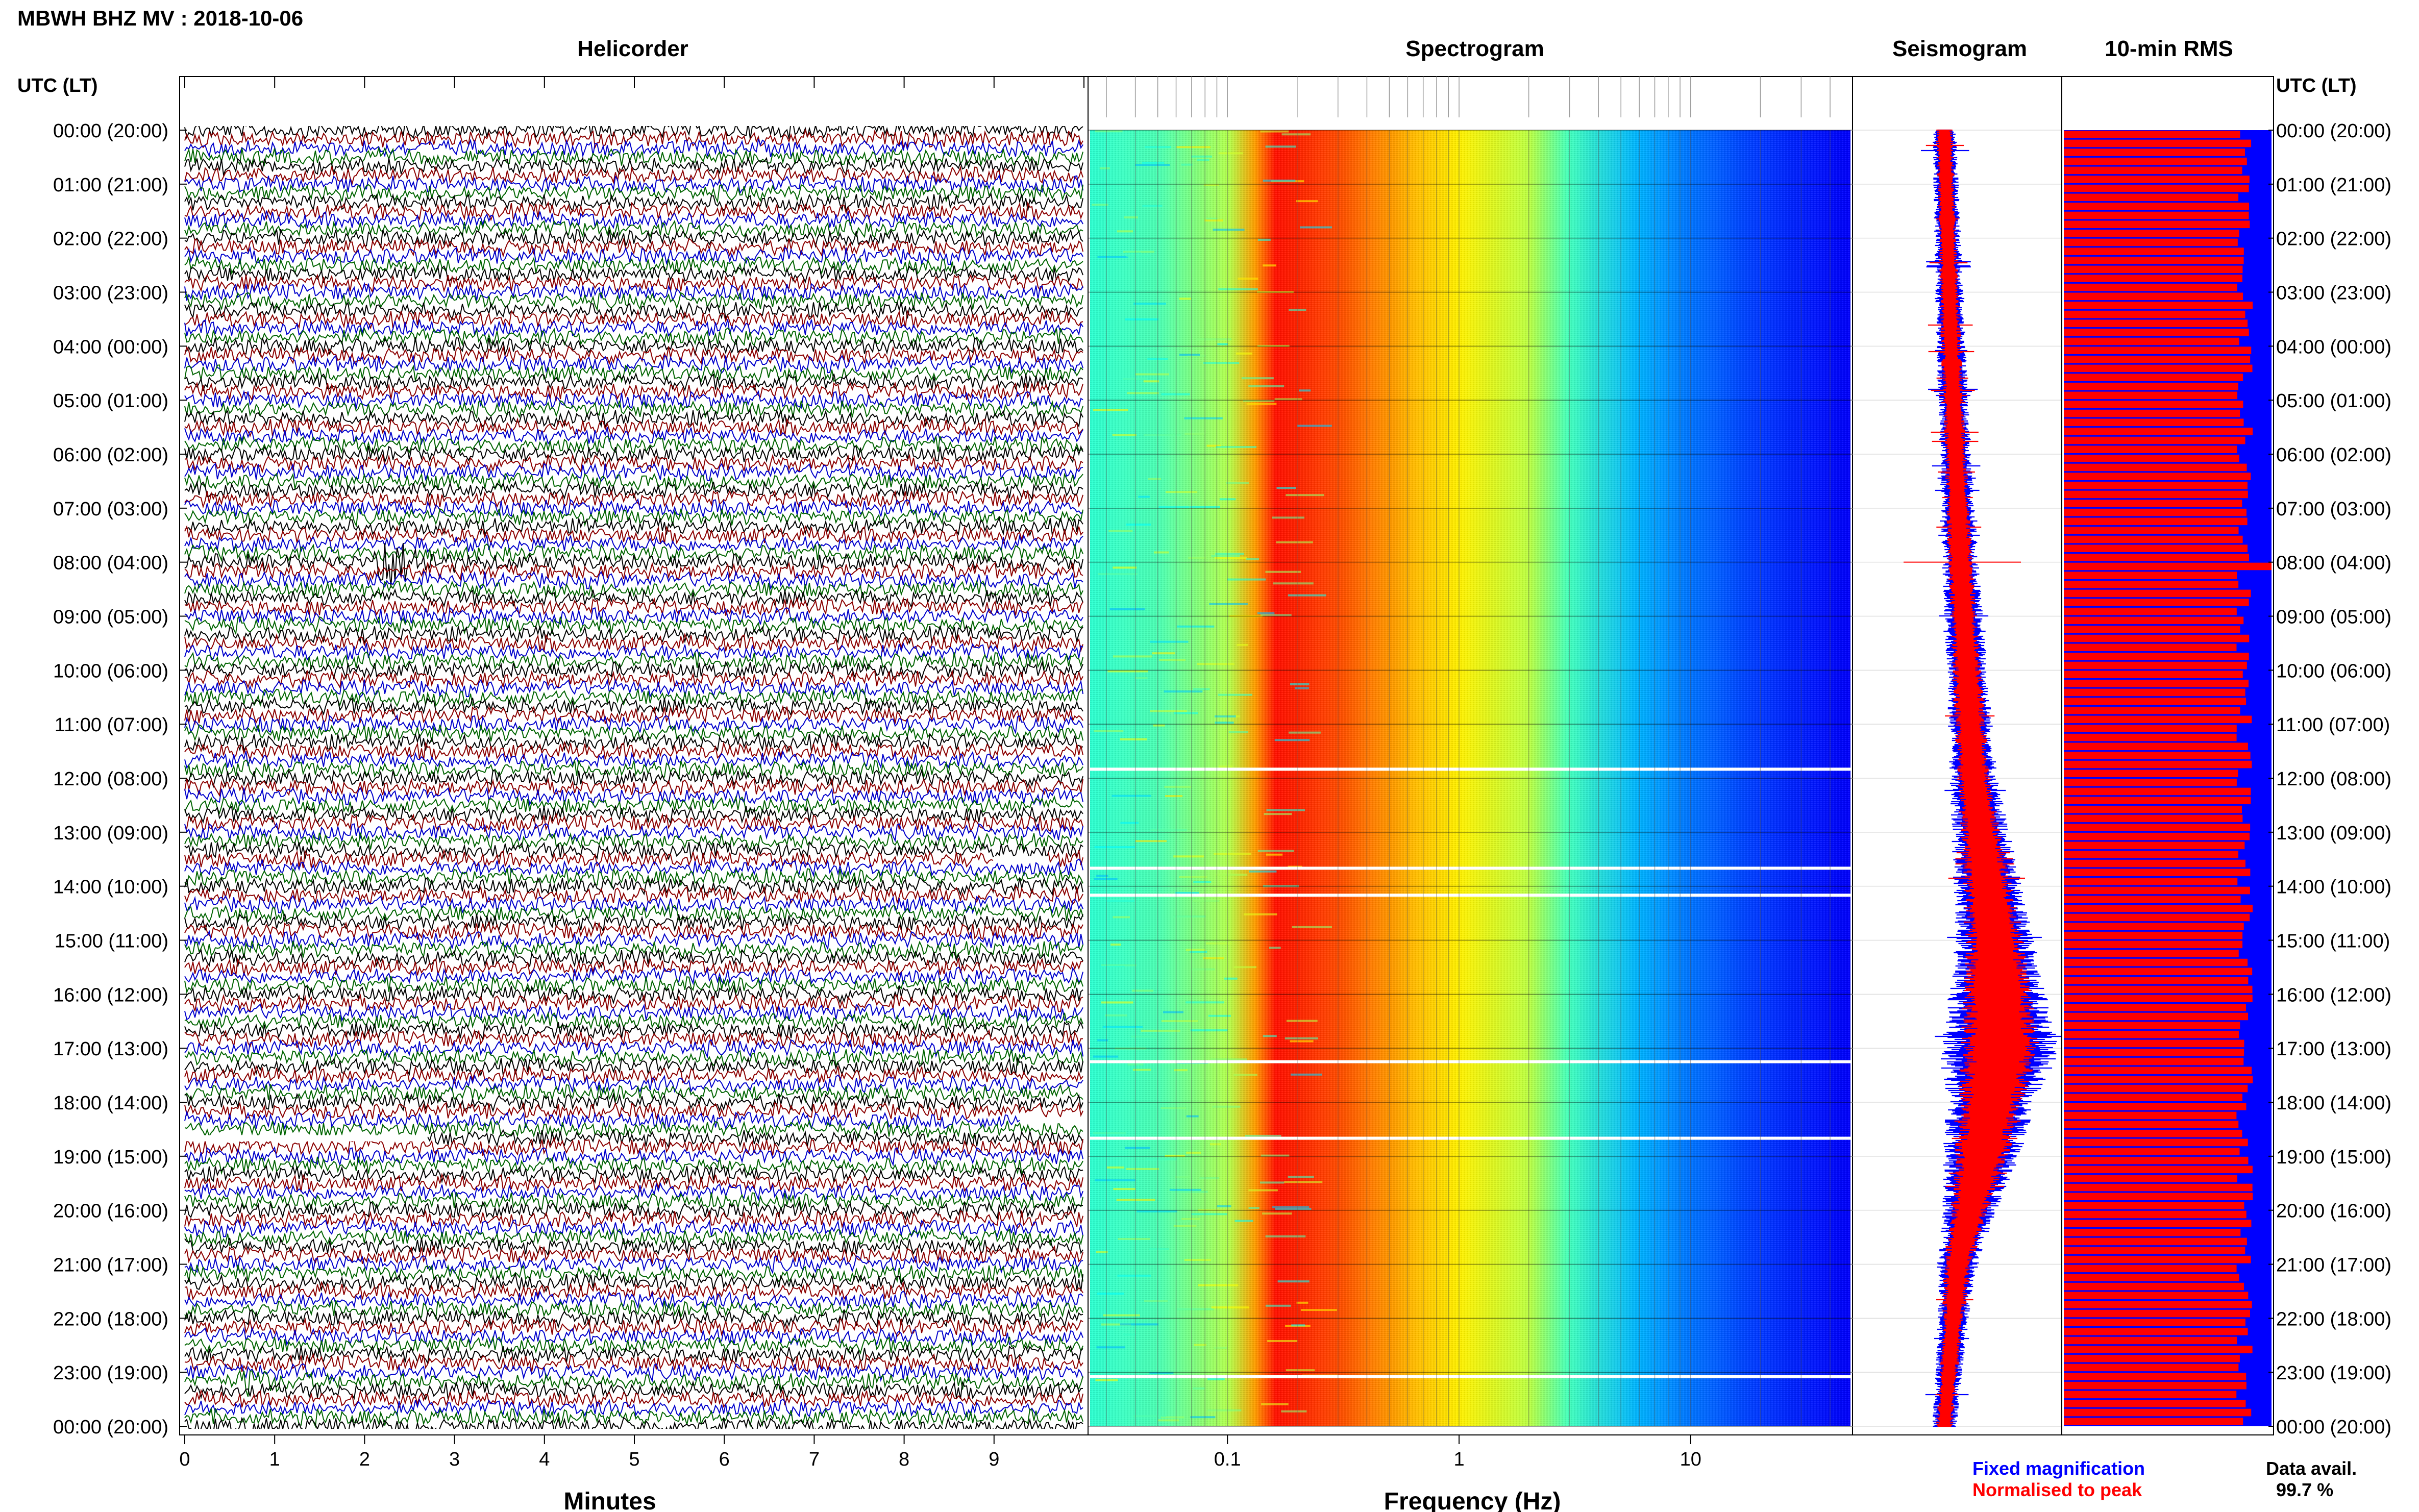 The image size is (2419, 1512). What do you see at coordinates (2333, 1373) in the screenshot?
I see `time-tick-right: 23:00 (19:00)` at bounding box center [2333, 1373].